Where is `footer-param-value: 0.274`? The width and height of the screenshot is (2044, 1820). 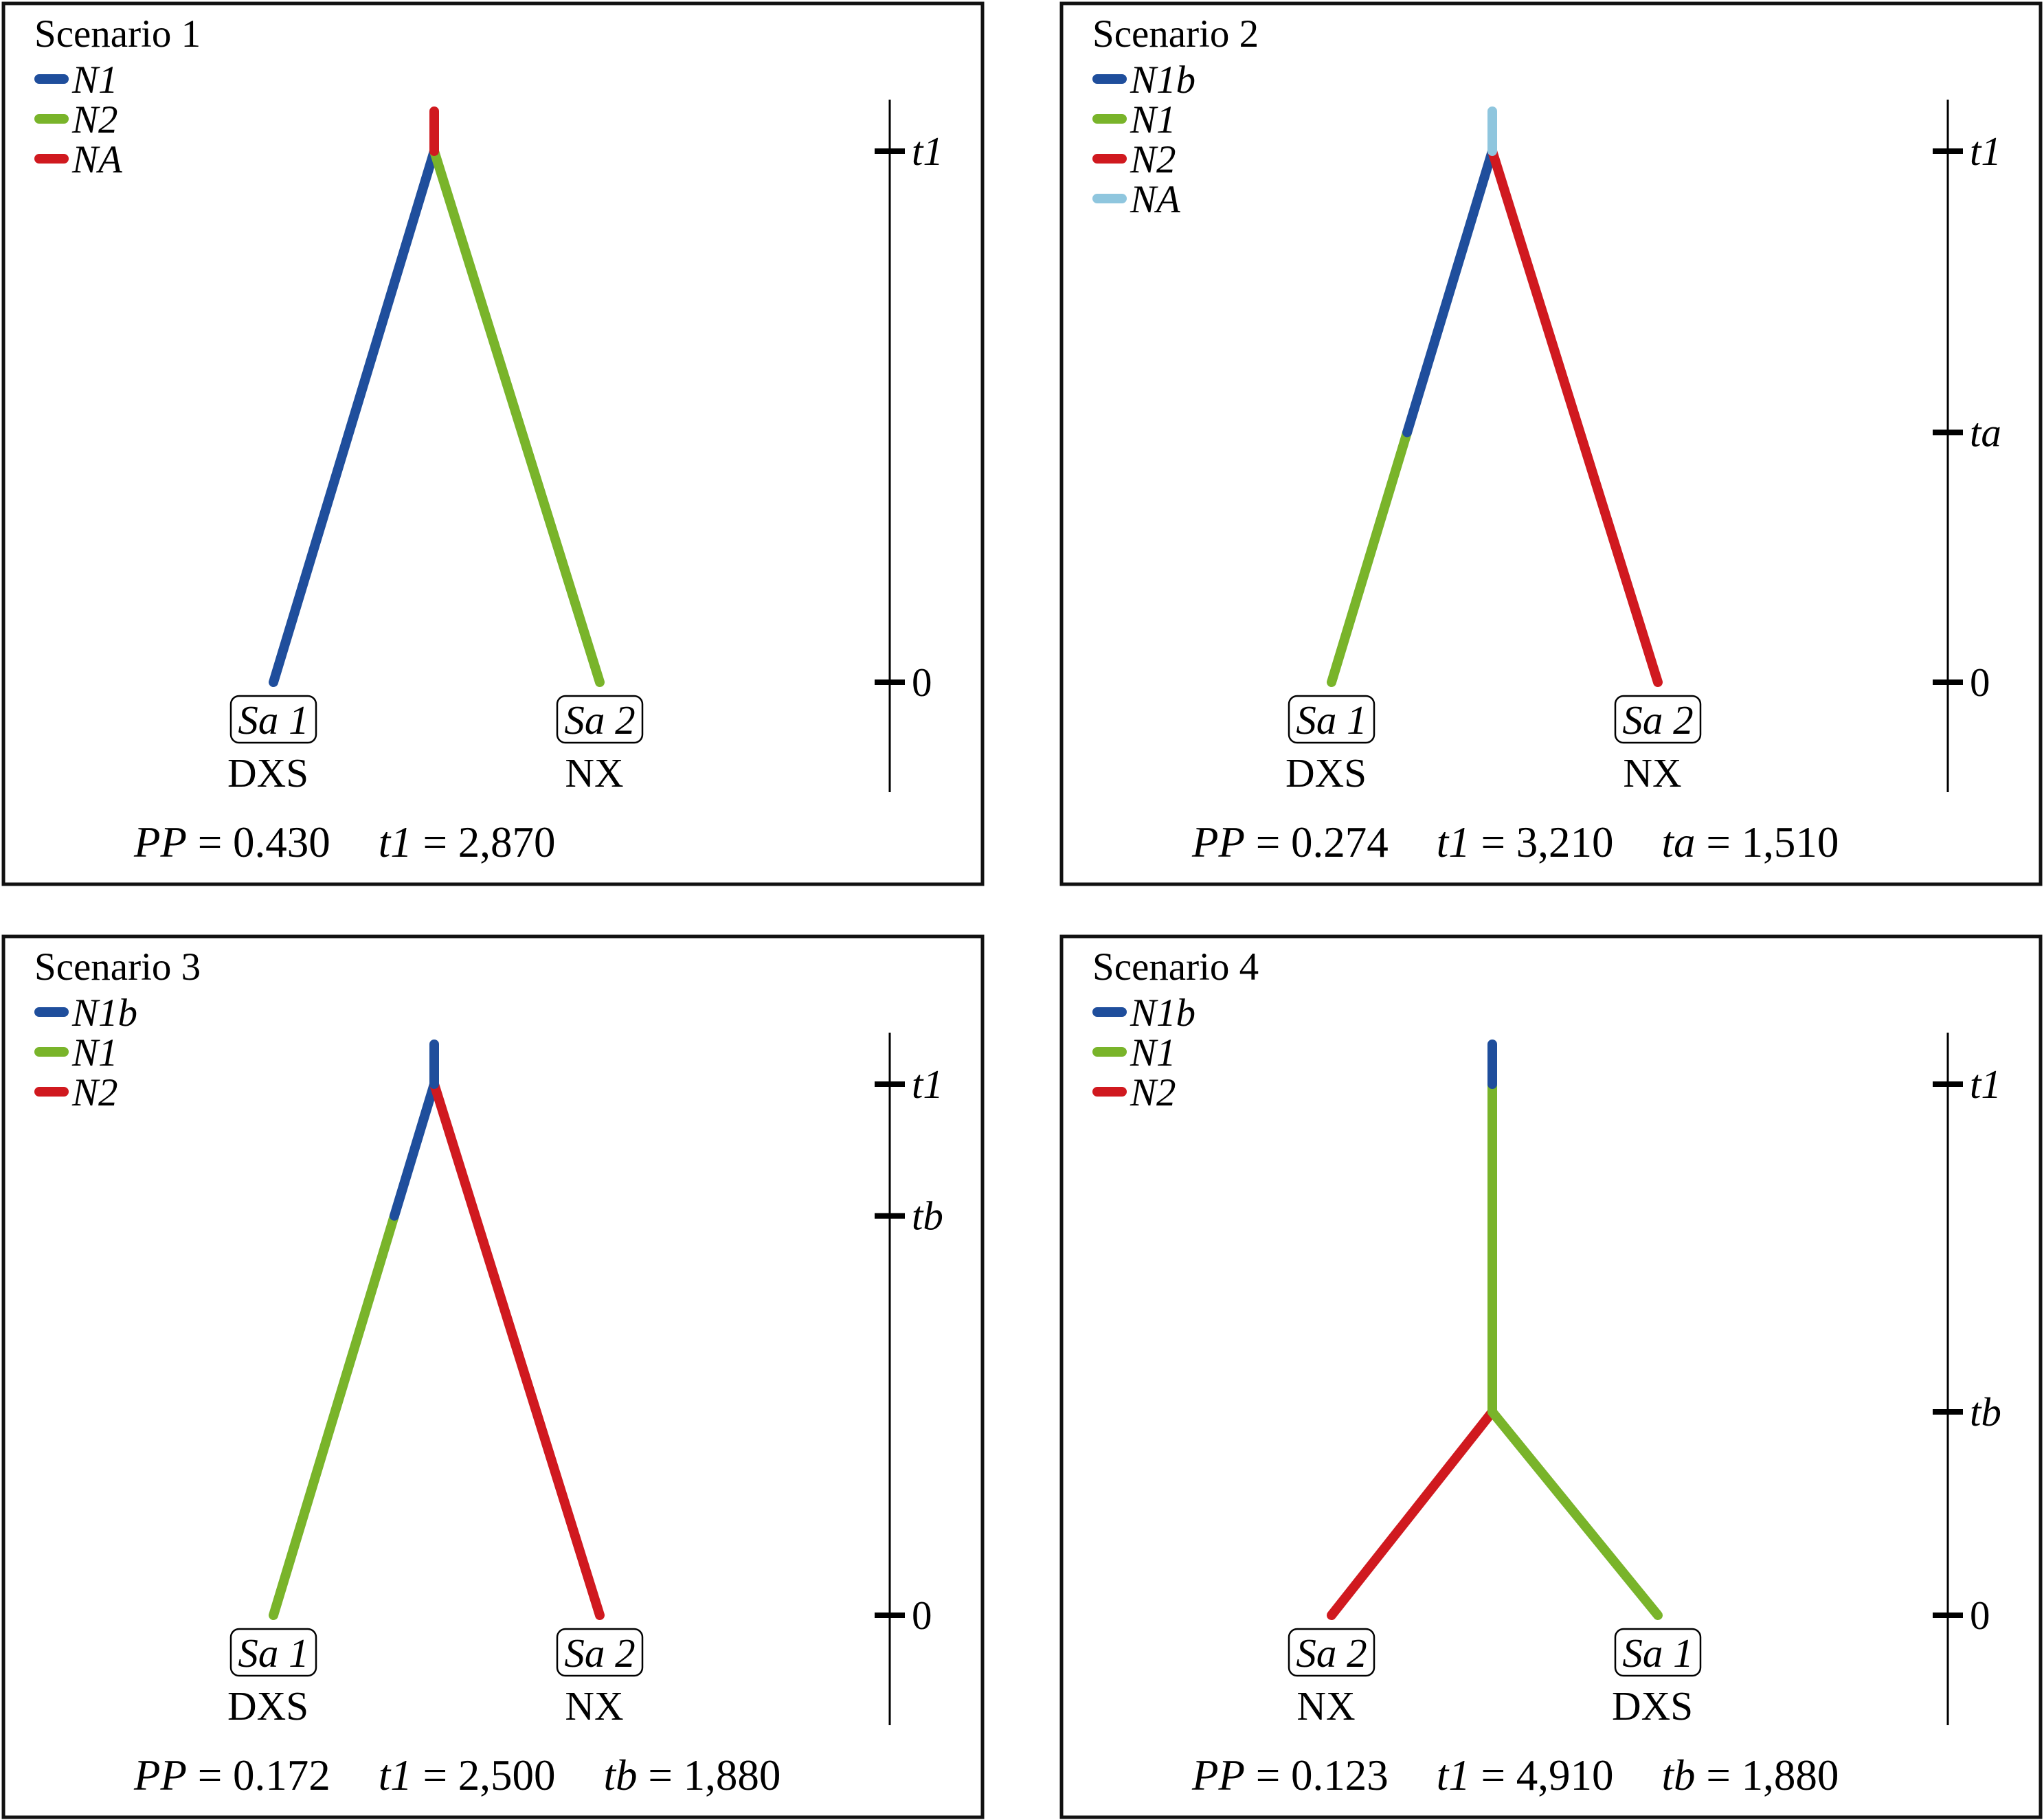 footer-param-value: 0.274 is located at coordinates (1340, 842).